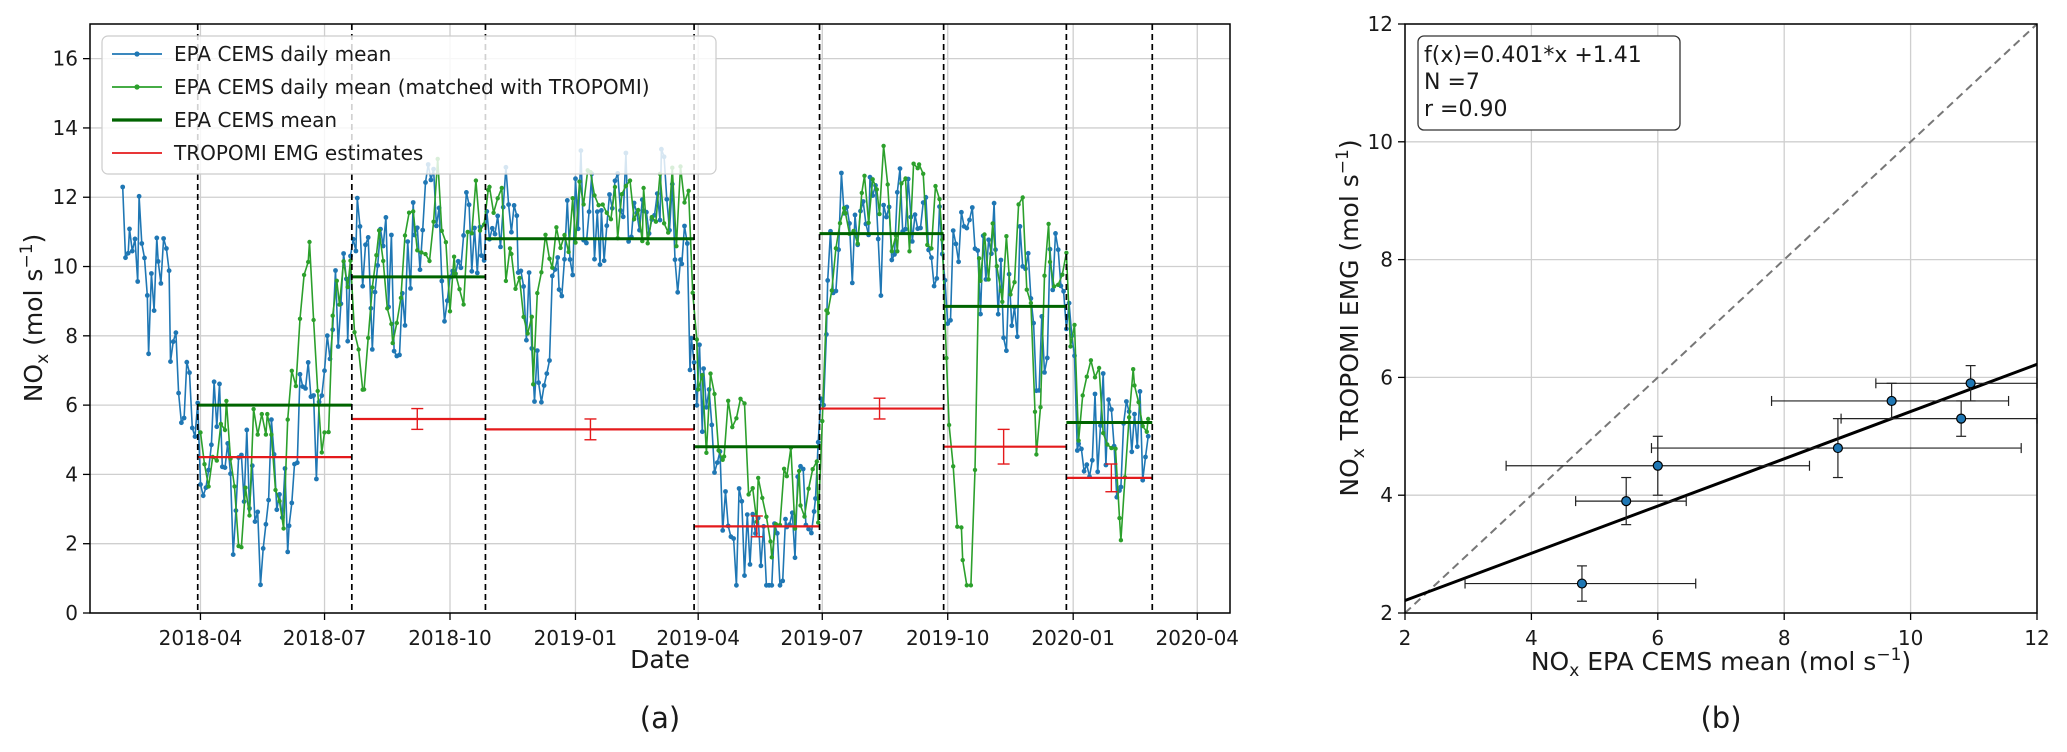 This screenshot has height=752, width=2067. Describe the element at coordinates (1380, 24) in the screenshot. I see `y-tick-label: 12` at that location.